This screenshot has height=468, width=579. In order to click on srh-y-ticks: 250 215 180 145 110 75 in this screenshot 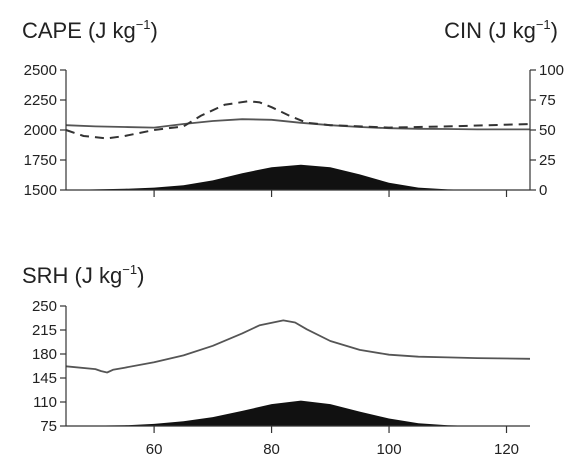, I will do `click(49, 366)`.